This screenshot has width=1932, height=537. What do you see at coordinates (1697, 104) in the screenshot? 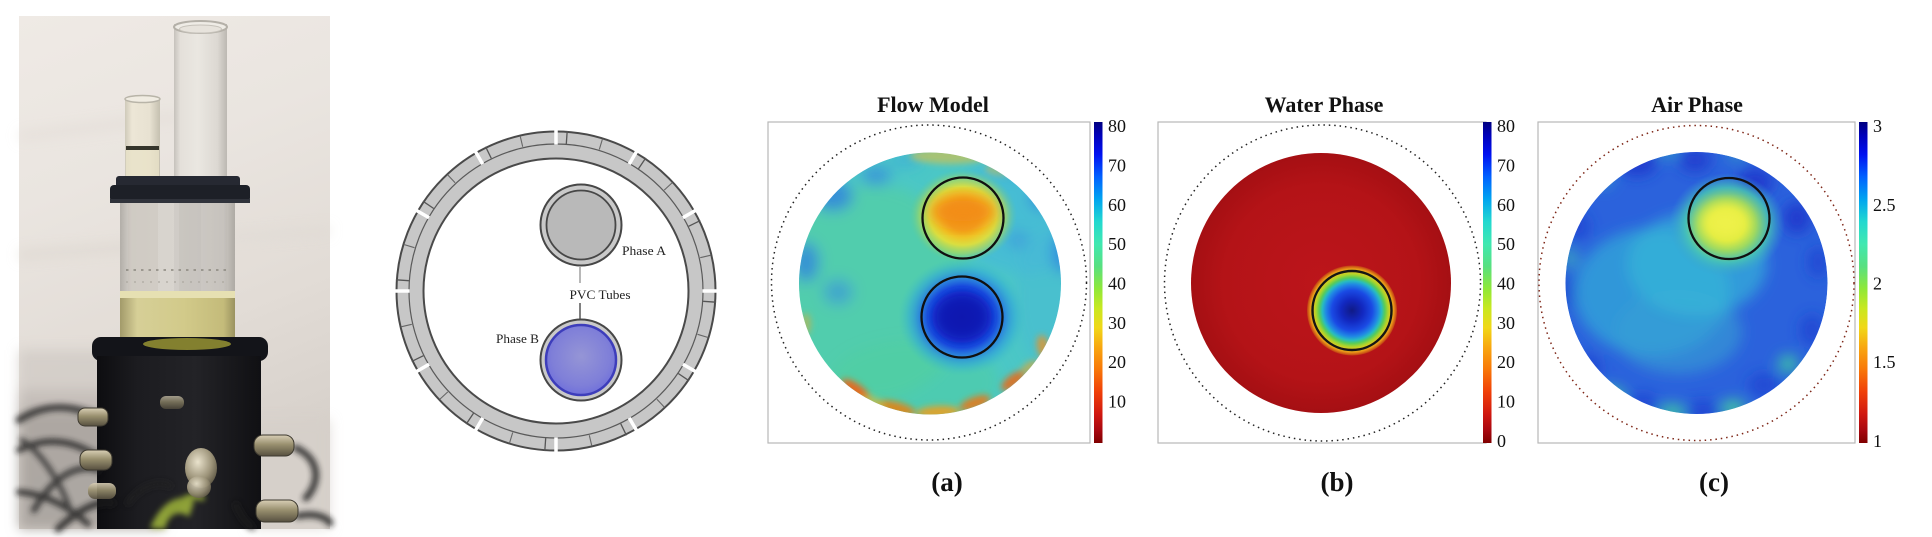
I see `svg-text: Air Phase` at bounding box center [1697, 104].